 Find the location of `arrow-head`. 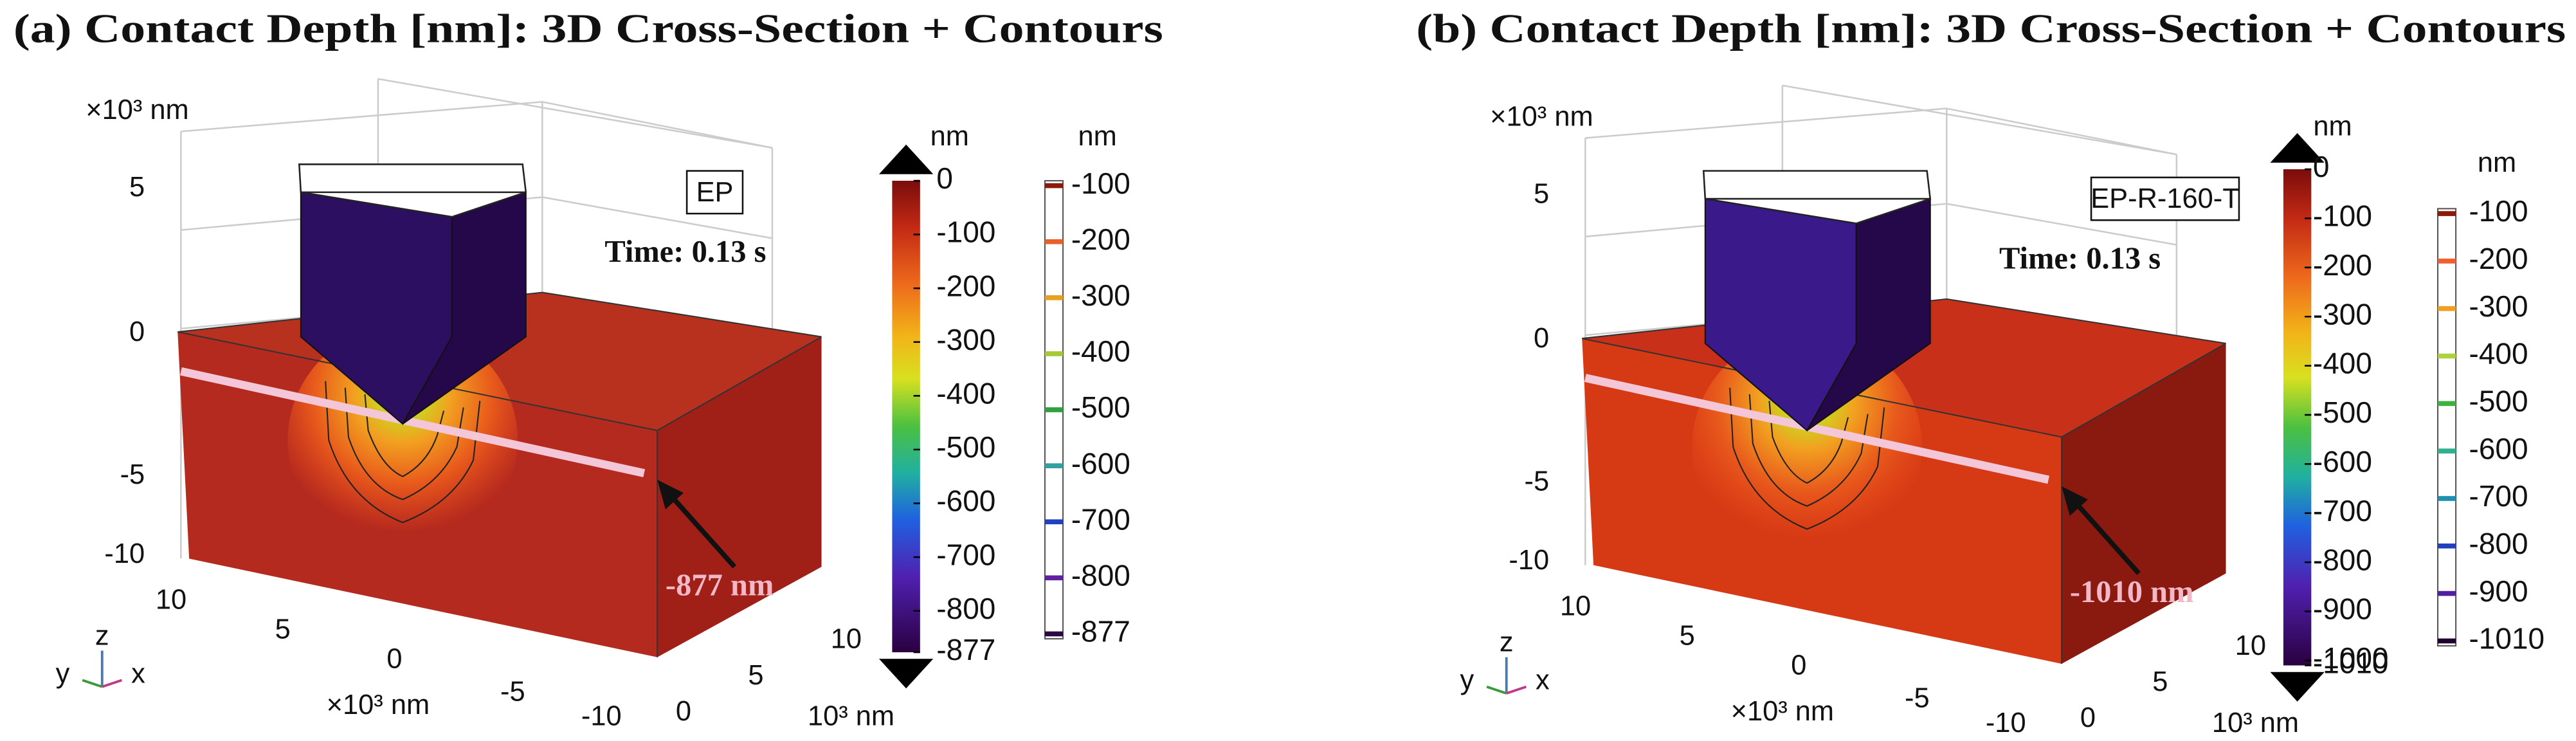

arrow-head is located at coordinates (2075, 501).